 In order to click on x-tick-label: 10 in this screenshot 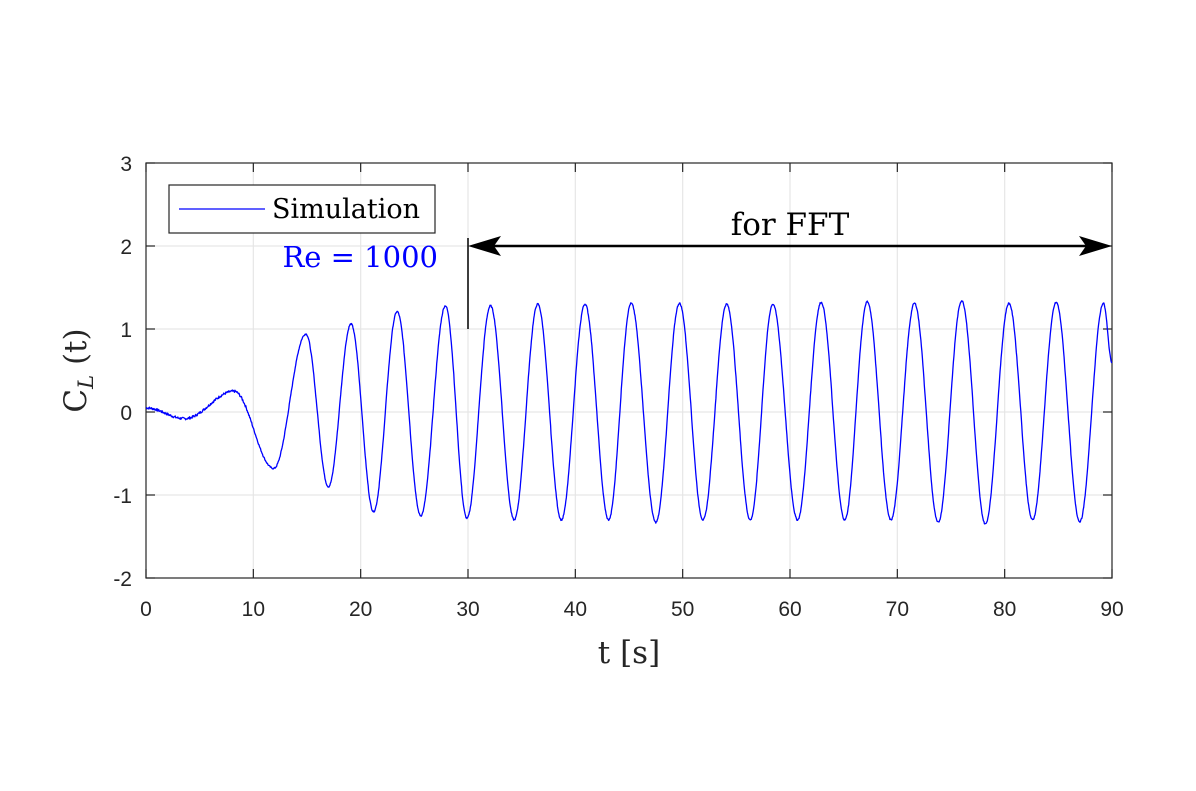, I will do `click(253, 609)`.